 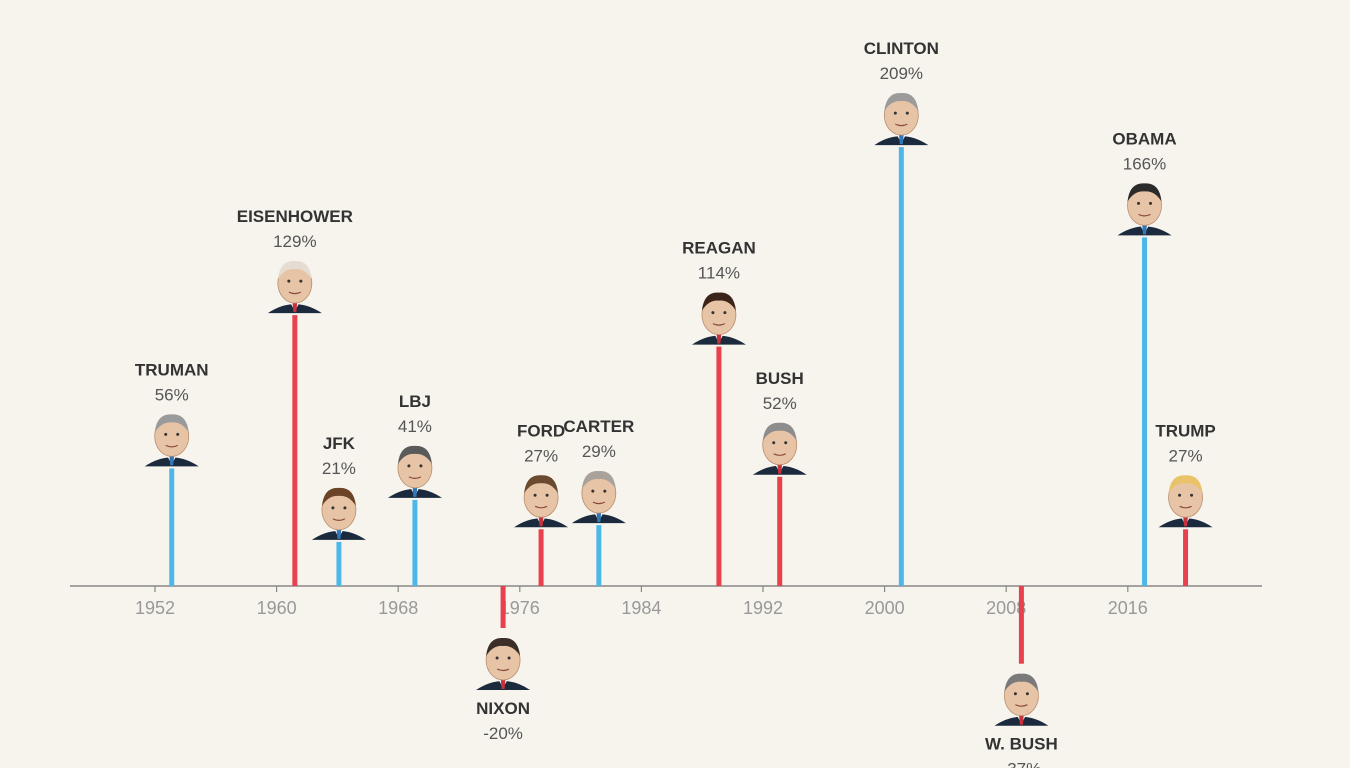 I want to click on value-label: 114%, so click(x=719, y=273).